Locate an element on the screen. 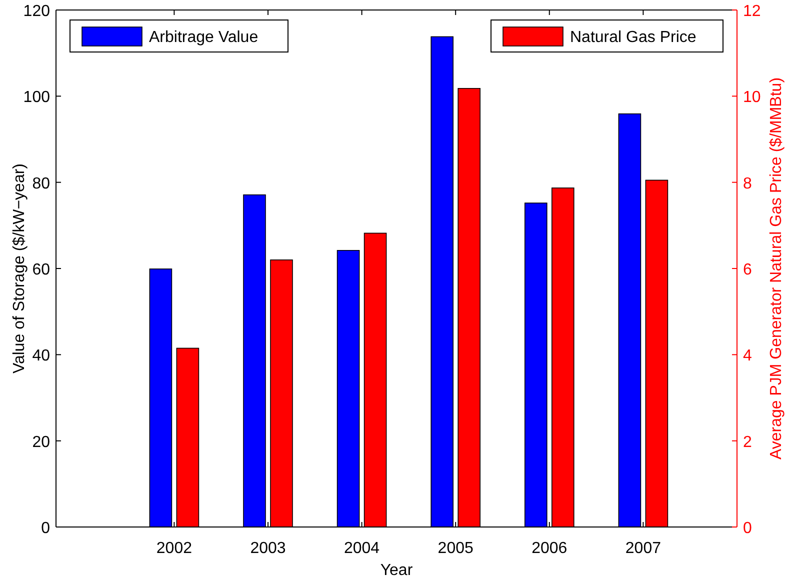  y2-tick-label: 10 is located at coordinates (752, 97).